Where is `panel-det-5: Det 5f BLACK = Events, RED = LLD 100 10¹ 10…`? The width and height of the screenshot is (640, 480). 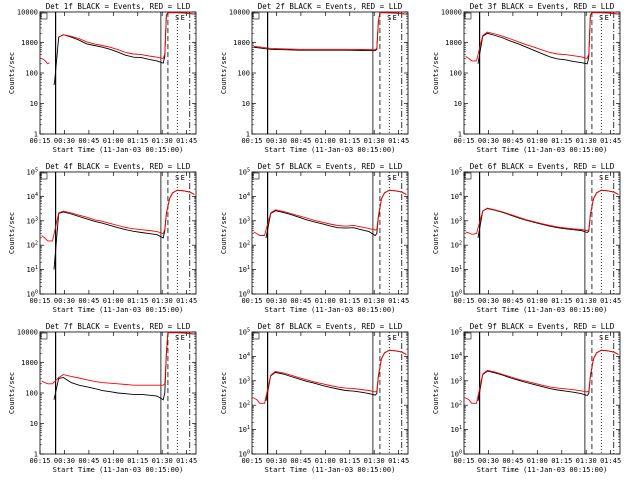 panel-det-5: Det 5f BLACK = Events, RED = LLD 100 10¹ 10… is located at coordinates (314, 238).